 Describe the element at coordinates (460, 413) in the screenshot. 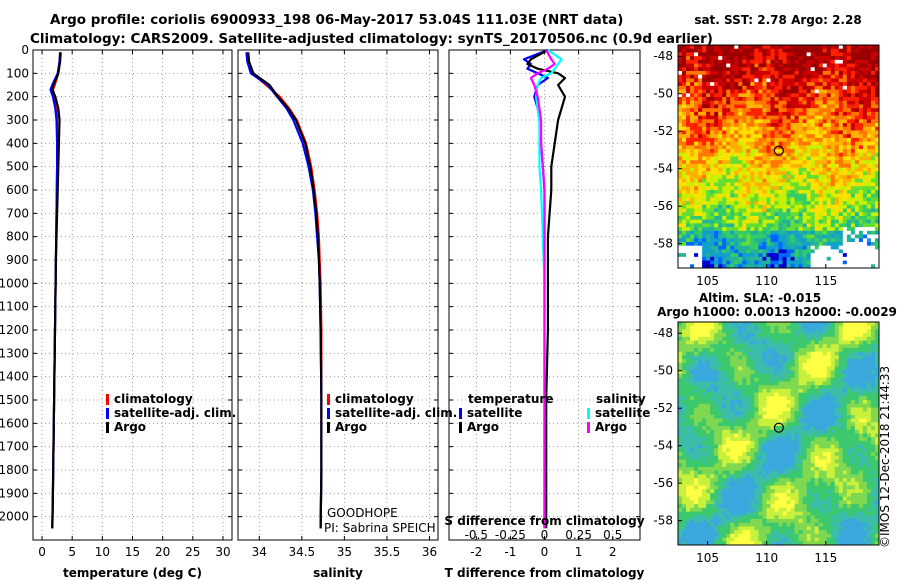

I see `legend-swatch` at that location.